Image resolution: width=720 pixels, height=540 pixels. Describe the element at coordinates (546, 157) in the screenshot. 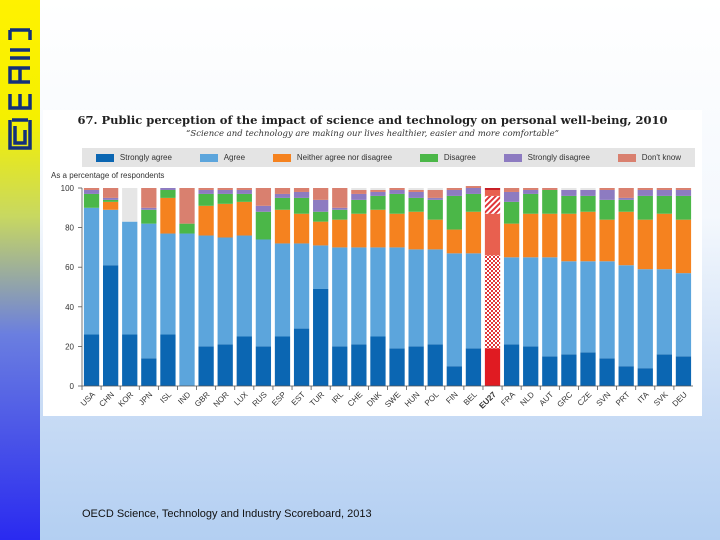

I see `legend-item: Strongly disagree` at that location.